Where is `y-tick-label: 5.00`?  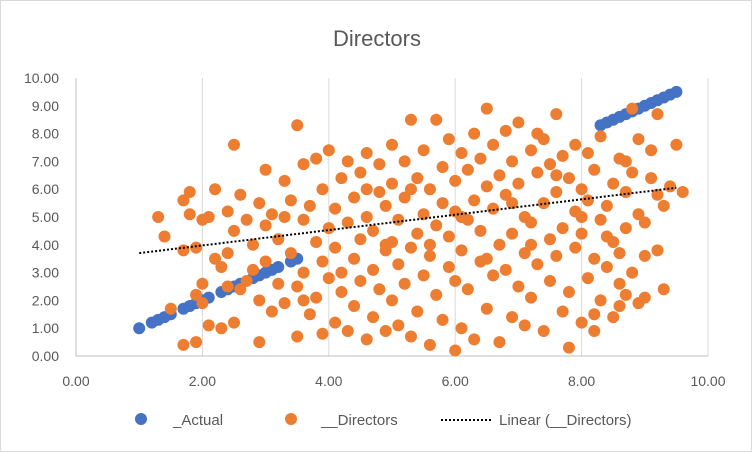 y-tick-label: 5.00 is located at coordinates (45, 217).